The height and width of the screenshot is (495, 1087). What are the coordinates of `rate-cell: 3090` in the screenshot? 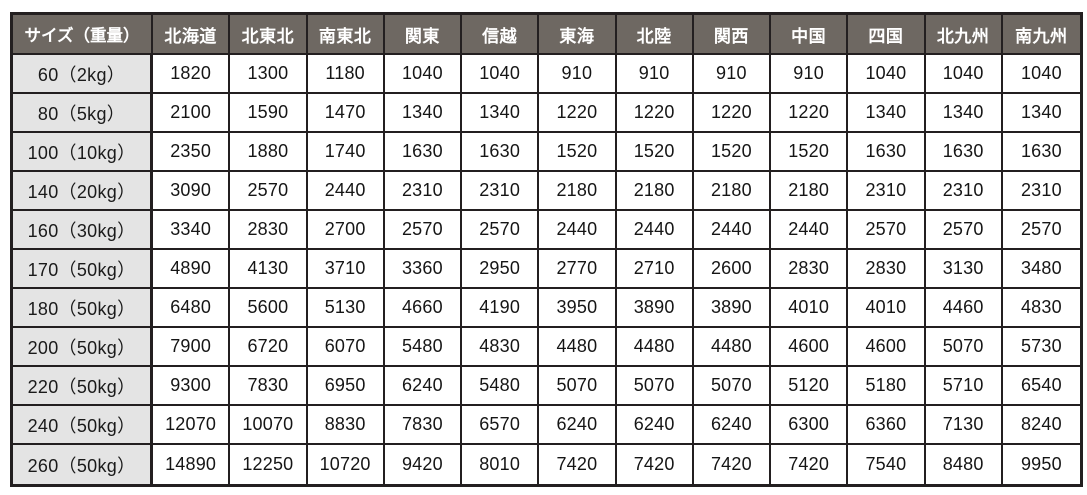 It's located at (192, 191).